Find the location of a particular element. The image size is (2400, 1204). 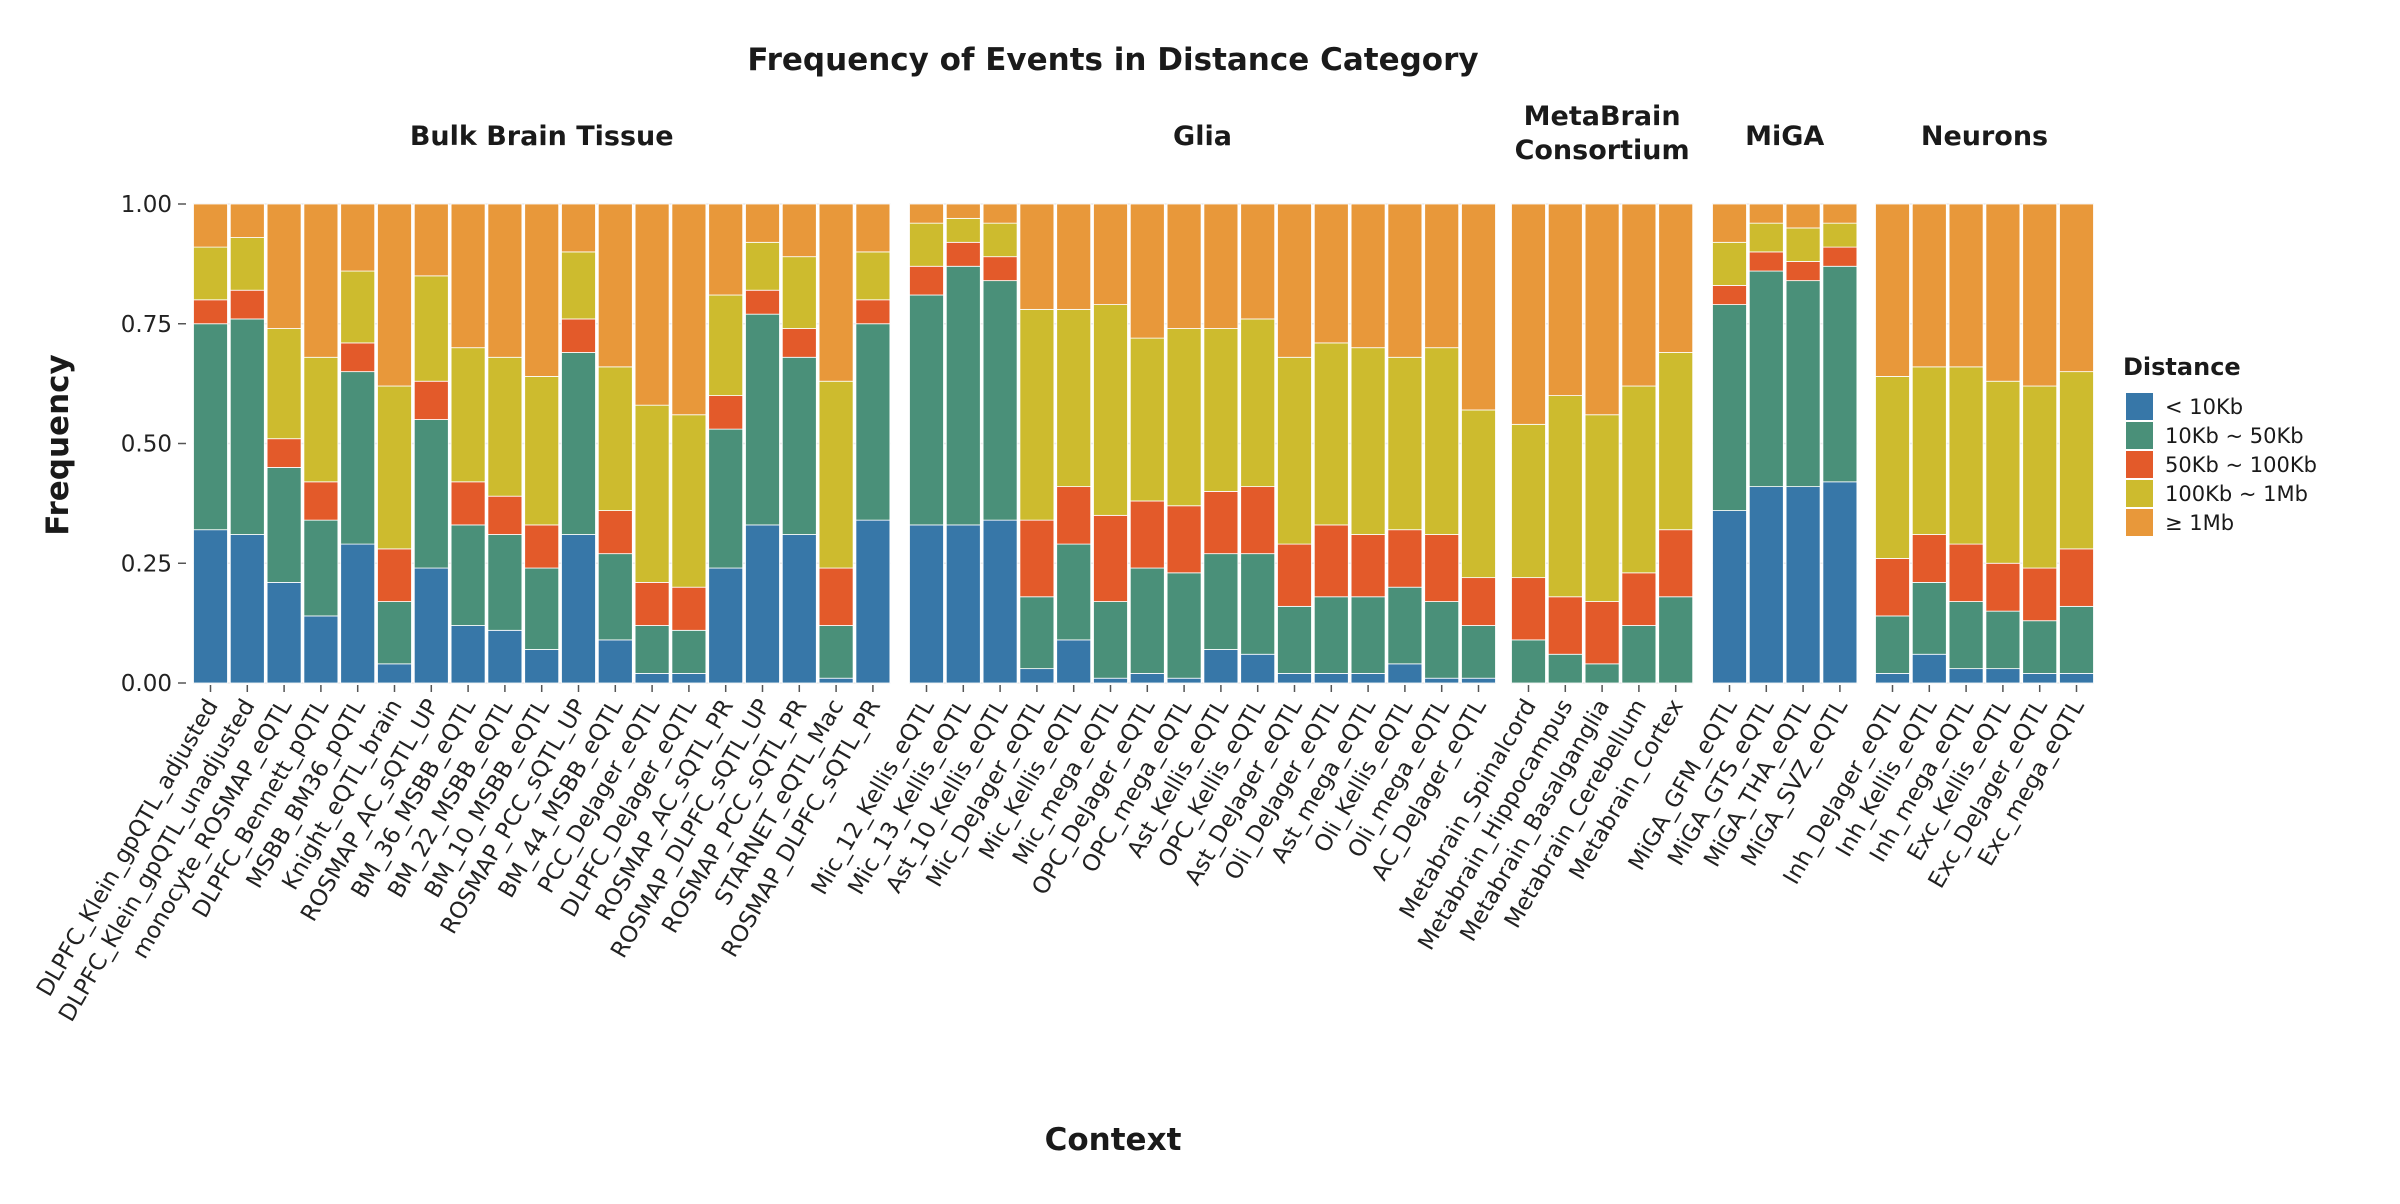

facet-title: Bulk Brain Tissue is located at coordinates (542, 136).